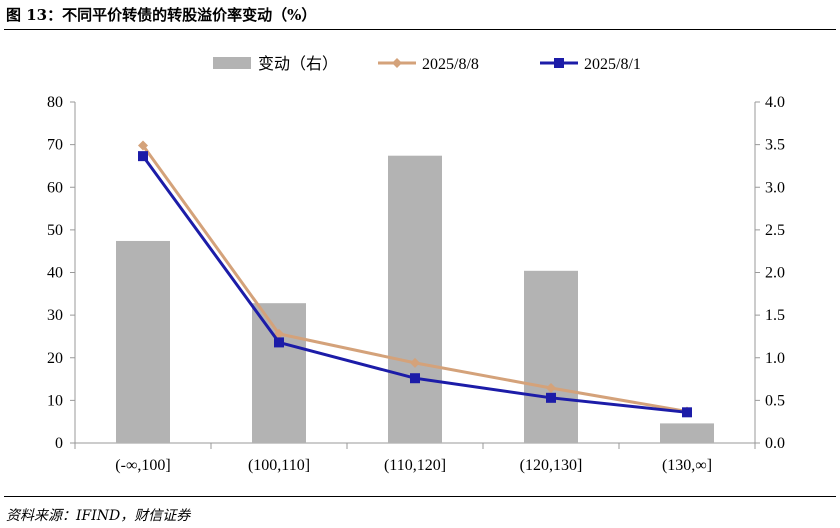  I want to click on figure-title: 图 13：不同平价转债的转股溢价率变动（%）, so click(161, 15).